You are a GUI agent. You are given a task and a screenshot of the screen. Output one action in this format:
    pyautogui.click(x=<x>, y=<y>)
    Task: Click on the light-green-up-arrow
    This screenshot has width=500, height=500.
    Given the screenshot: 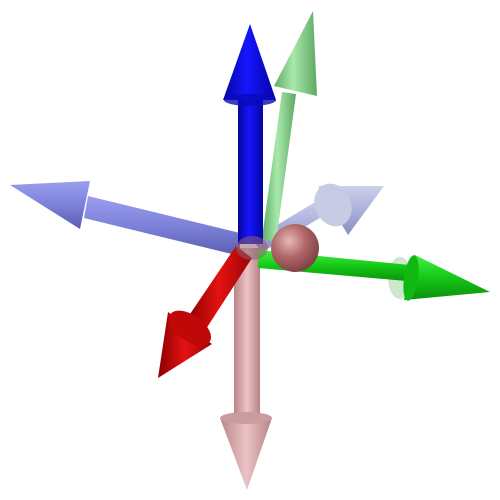 What is the action you would take?
    pyautogui.click(x=289, y=126)
    